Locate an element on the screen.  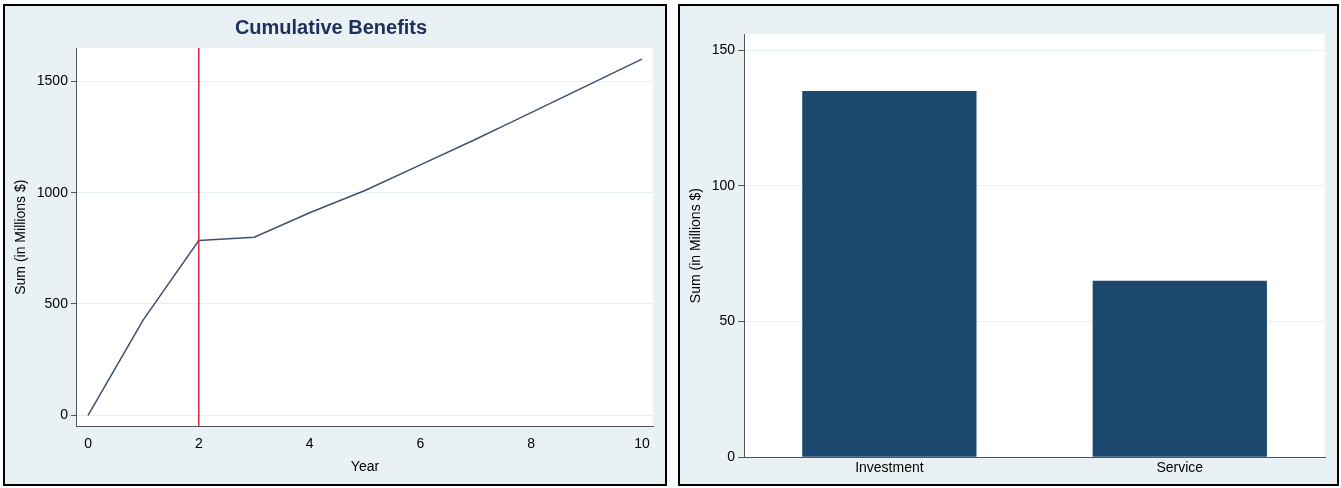
x-tick-label: 8 is located at coordinates (531, 442).